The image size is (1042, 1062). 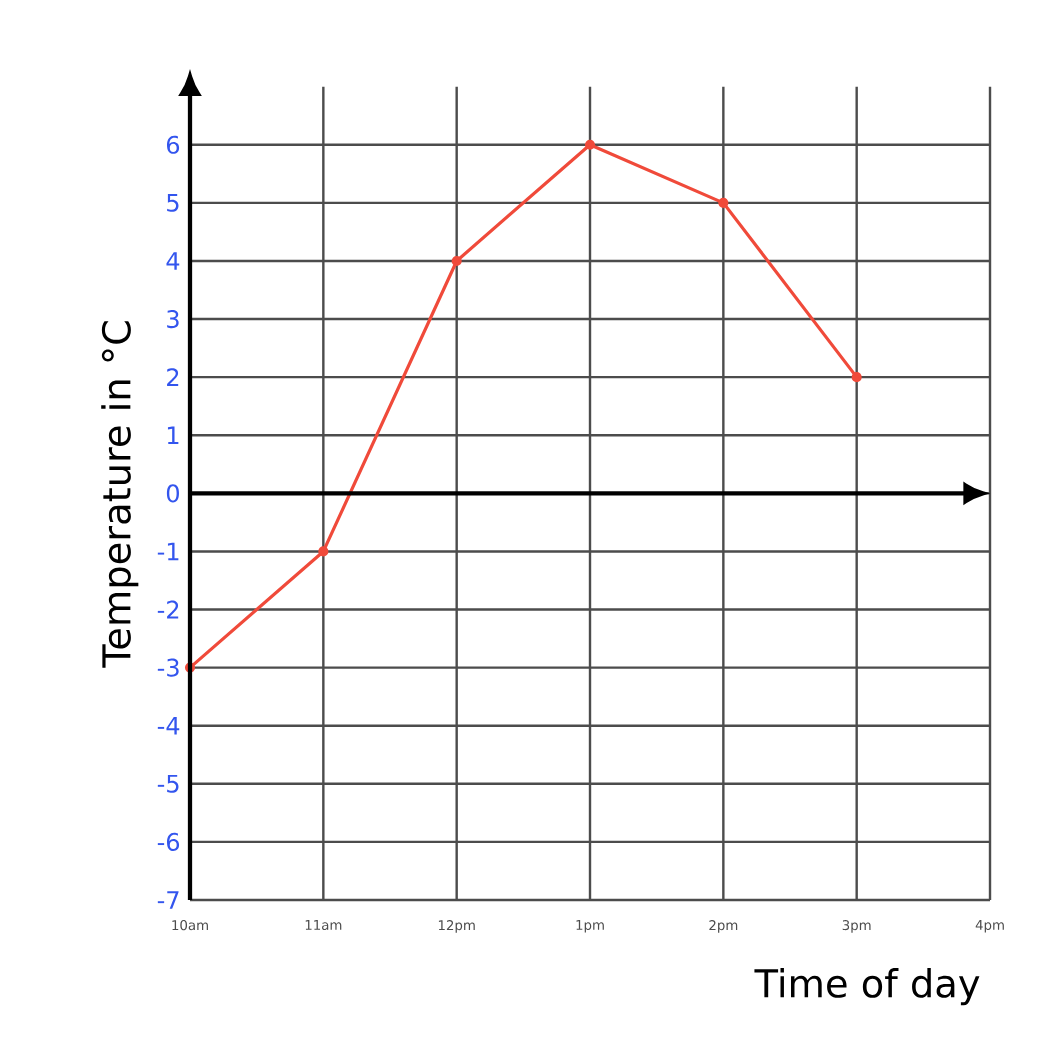 What do you see at coordinates (168, 900) in the screenshot?
I see `y-tick-label: -7` at bounding box center [168, 900].